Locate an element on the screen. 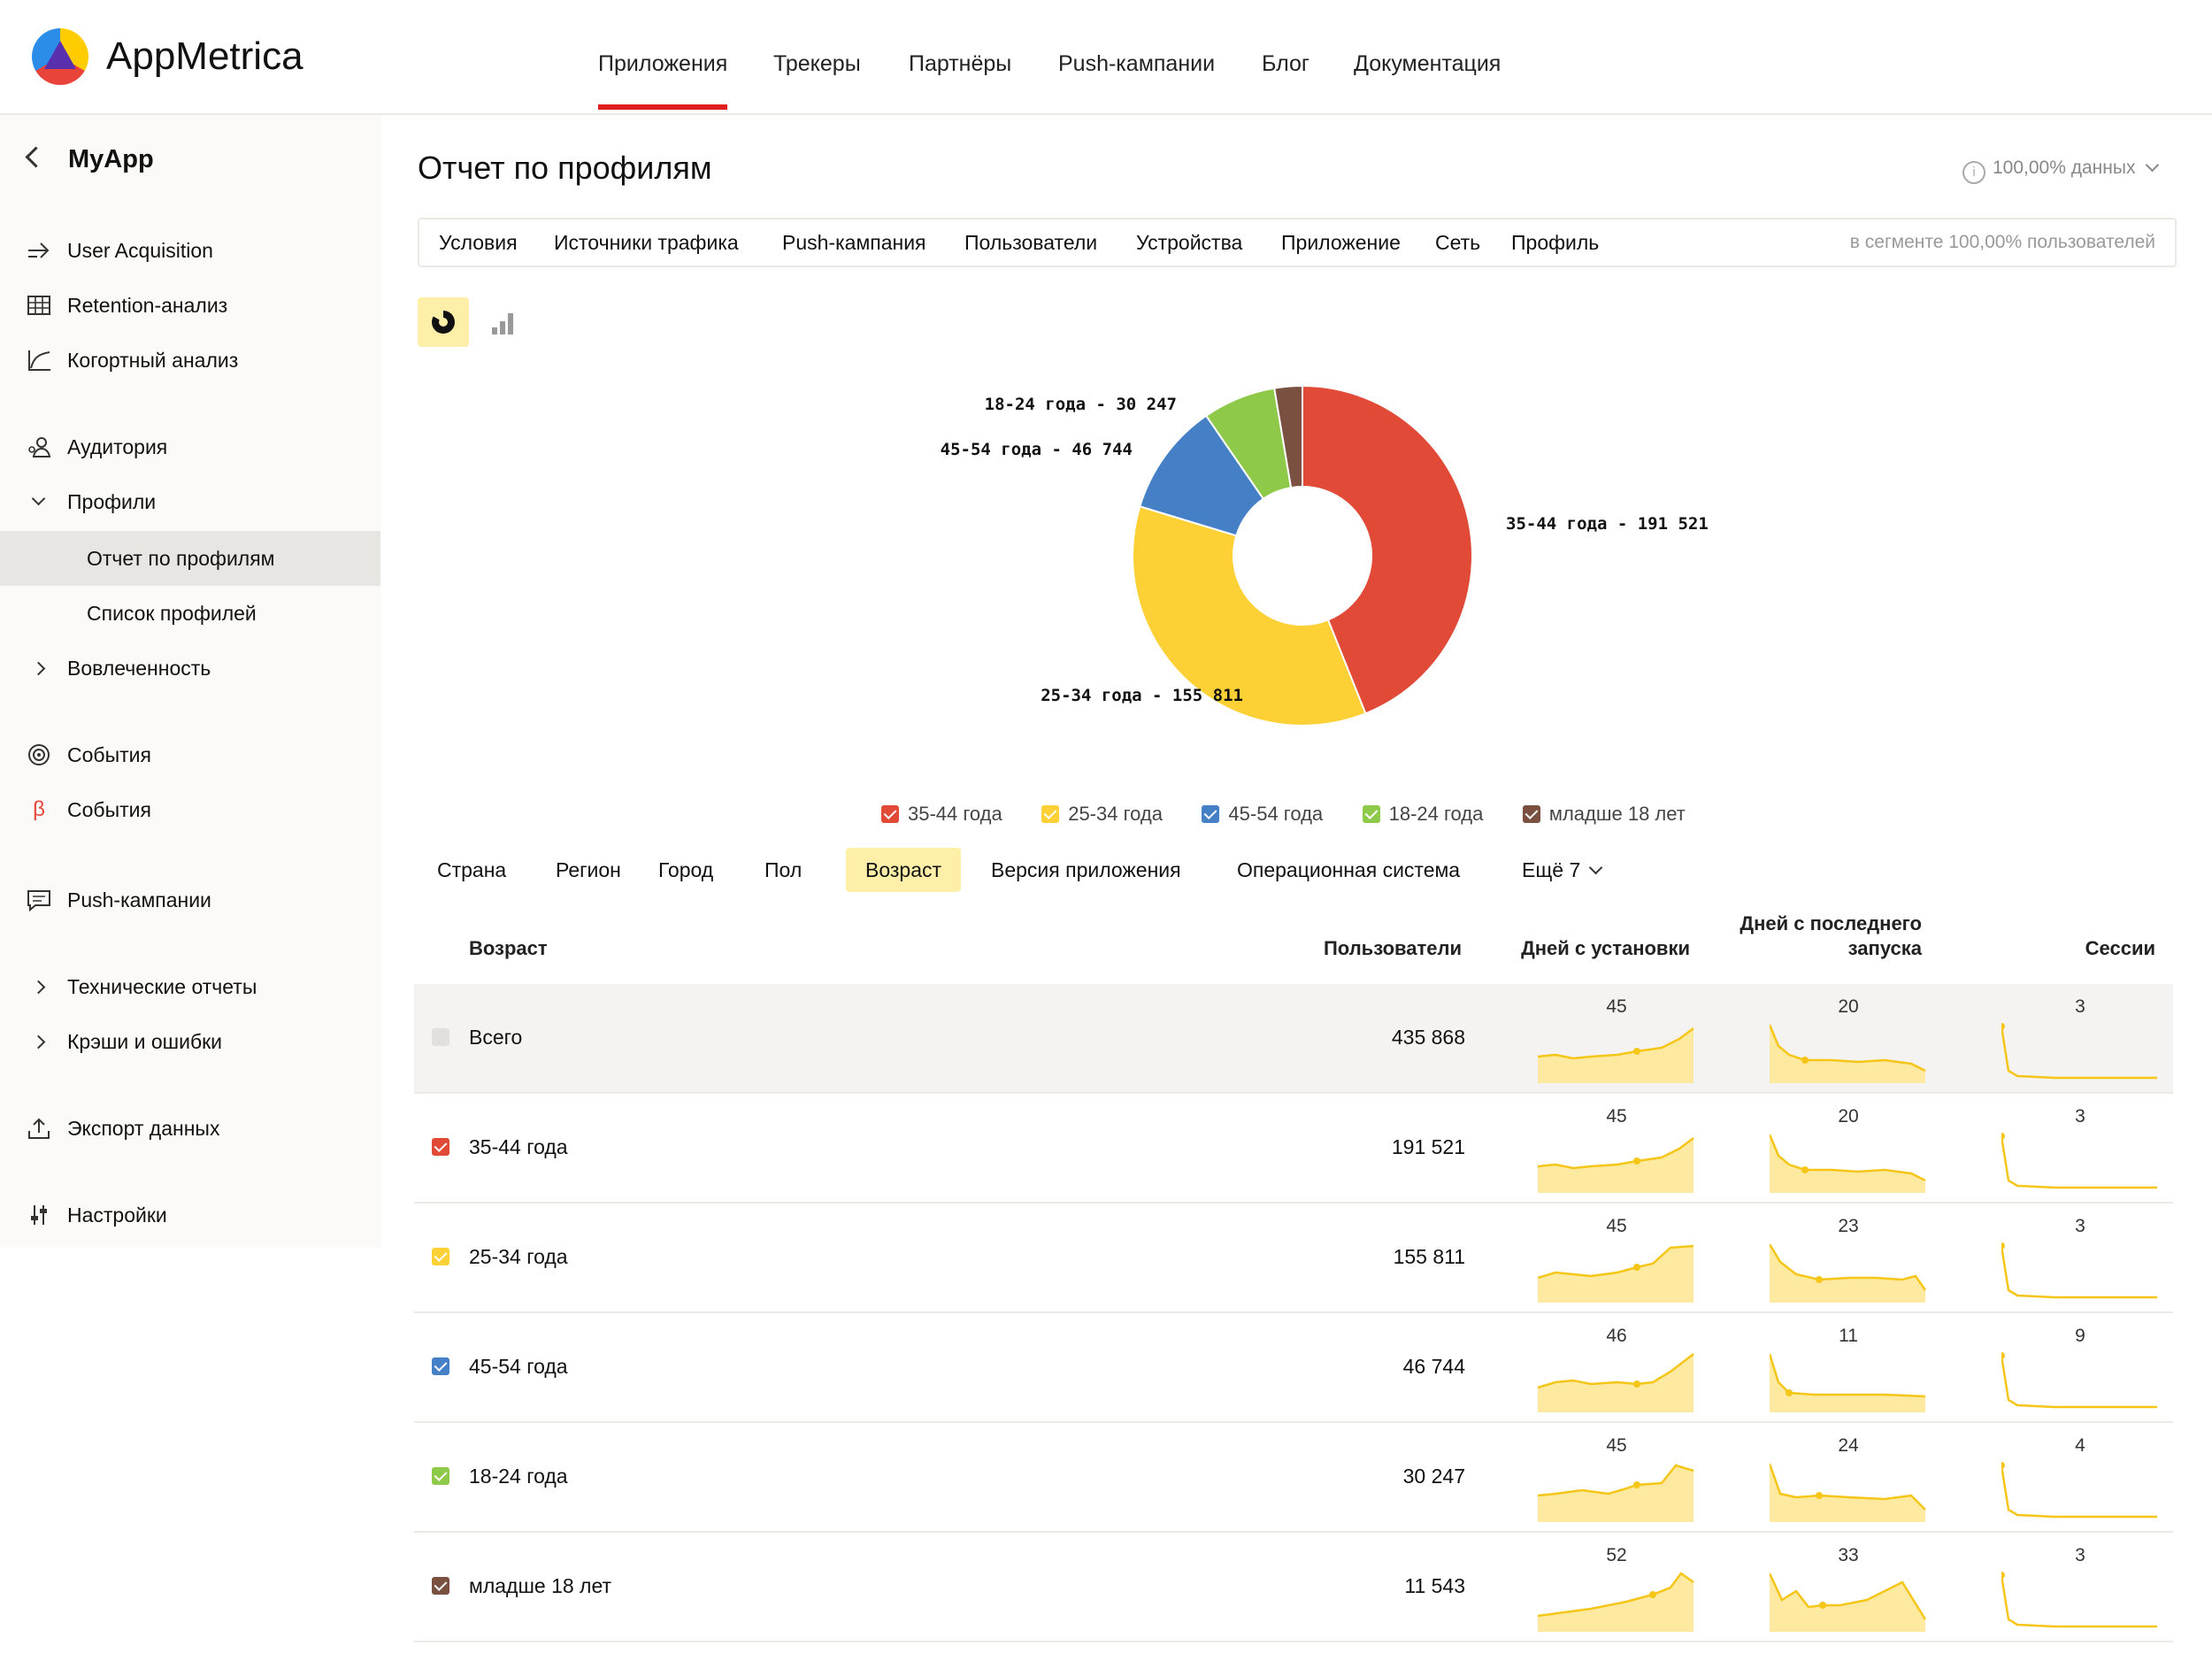 The width and height of the screenshot is (2212, 1661). col-header-users: Пользователи is located at coordinates (1393, 948).